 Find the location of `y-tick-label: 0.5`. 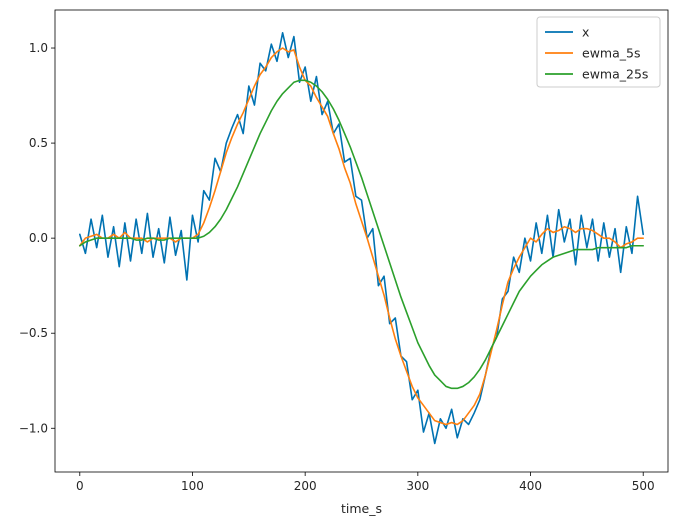

y-tick-label: 0.5 is located at coordinates (38, 143).